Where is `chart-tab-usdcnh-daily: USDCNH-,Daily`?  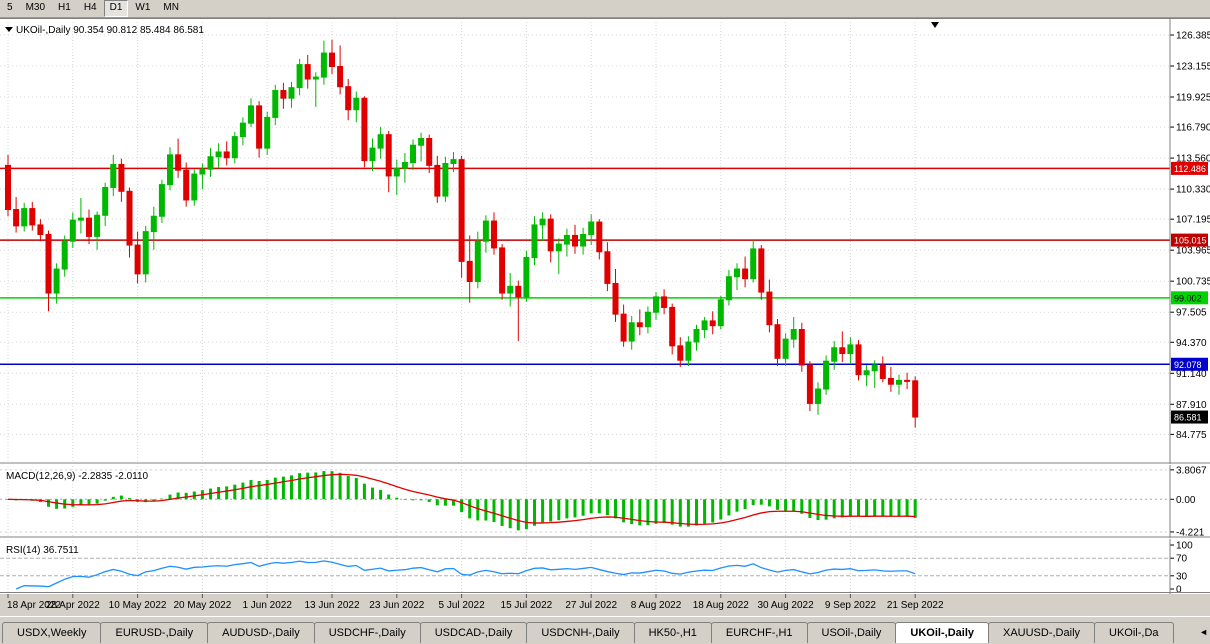
chart-tab-usdcnh-daily: USDCNH-,Daily is located at coordinates (580, 632).